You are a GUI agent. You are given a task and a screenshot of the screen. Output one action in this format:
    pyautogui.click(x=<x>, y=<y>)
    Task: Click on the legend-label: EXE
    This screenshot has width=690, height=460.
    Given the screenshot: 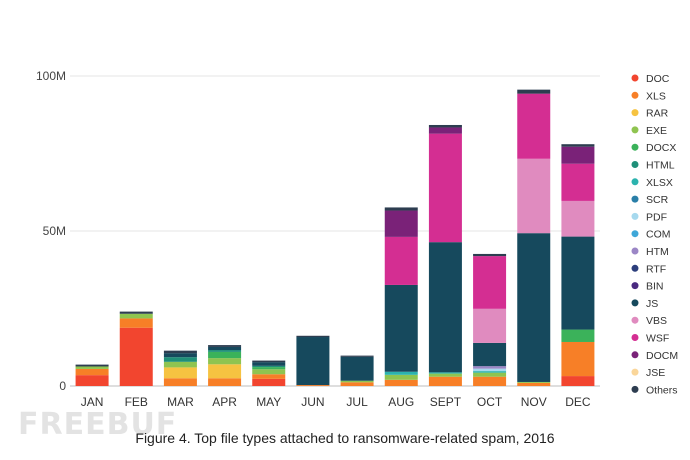 What is the action you would take?
    pyautogui.click(x=656, y=131)
    